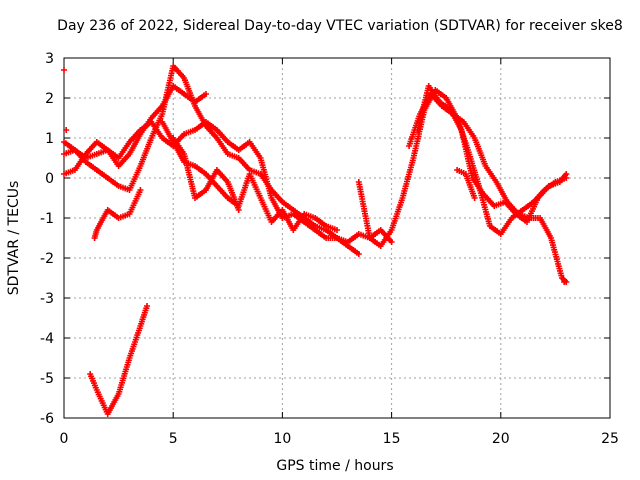  What do you see at coordinates (392, 439) in the screenshot?
I see `x-tick-label: 15` at bounding box center [392, 439].